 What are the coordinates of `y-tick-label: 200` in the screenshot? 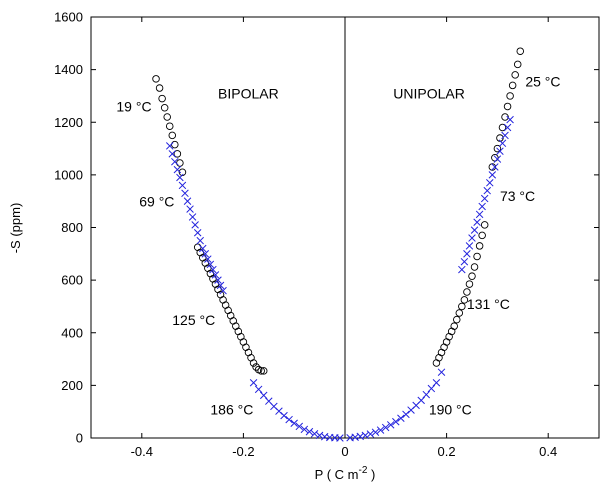 It's located at (72, 385).